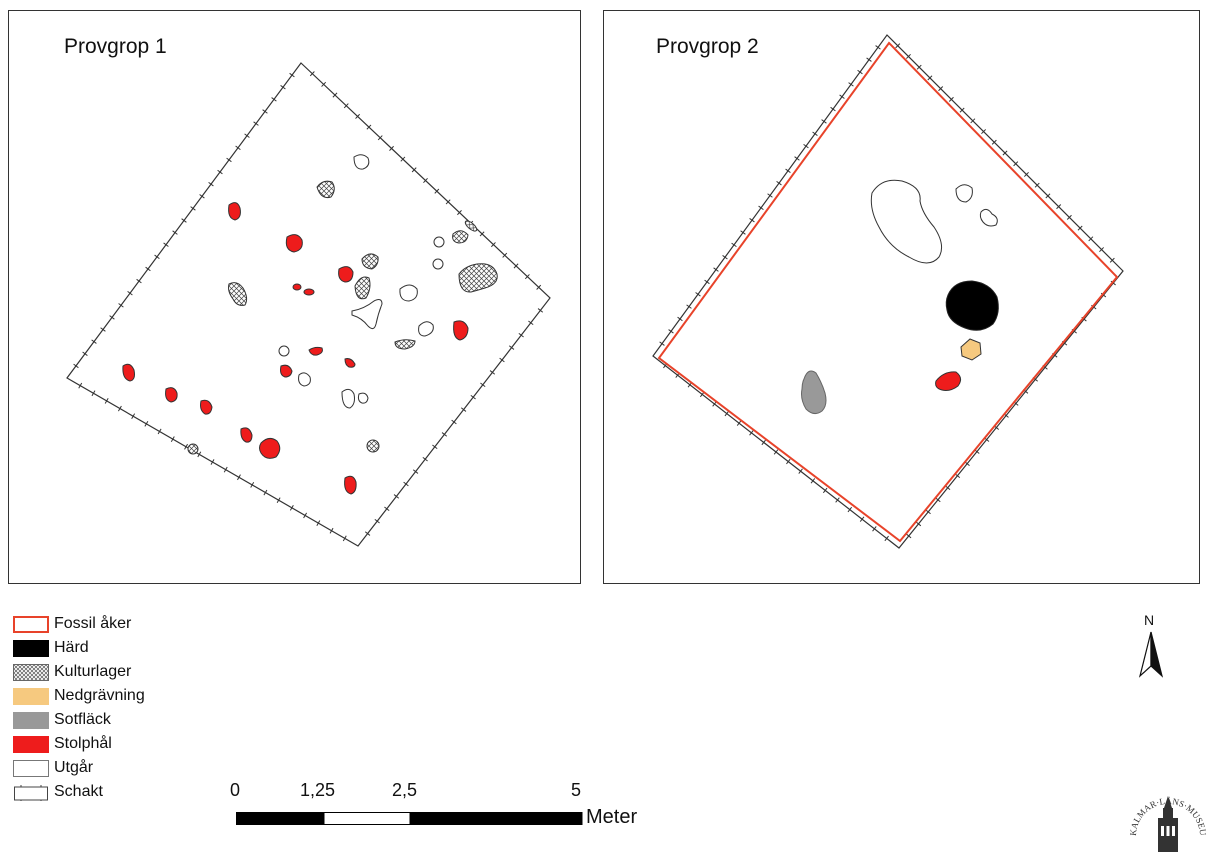 This screenshot has width=1207, height=857. I want to click on panel-title-provgrop-2: Provgrop 2, so click(707, 46).